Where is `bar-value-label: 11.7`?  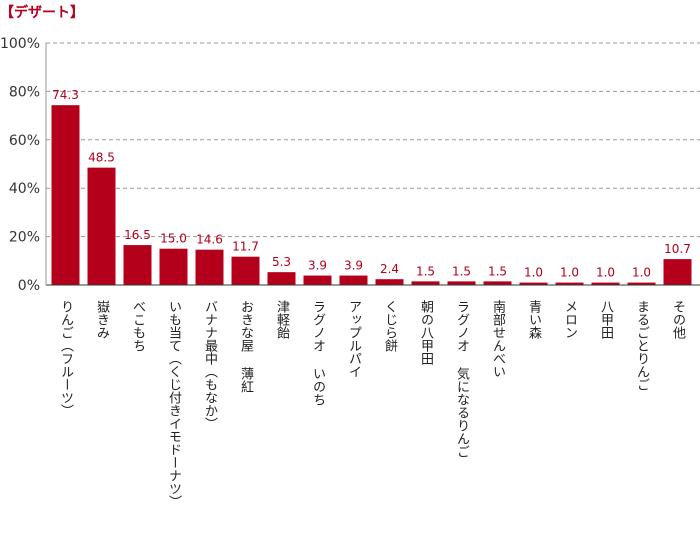
bar-value-label: 11.7 is located at coordinates (245, 247).